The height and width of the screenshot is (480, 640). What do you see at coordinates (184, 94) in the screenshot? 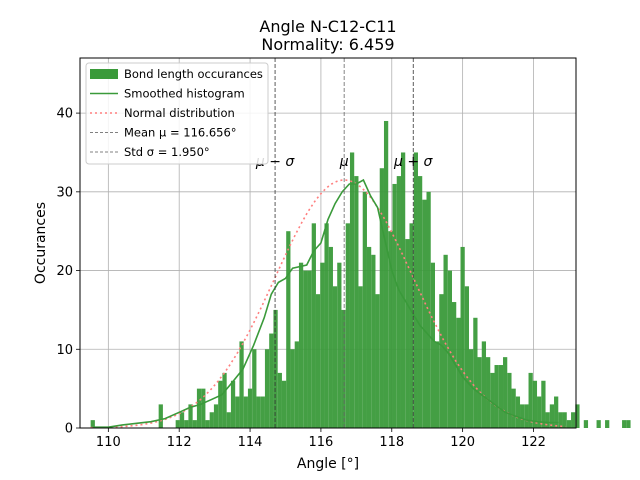
I see `legend-label: Smoothed histogram` at bounding box center [184, 94].